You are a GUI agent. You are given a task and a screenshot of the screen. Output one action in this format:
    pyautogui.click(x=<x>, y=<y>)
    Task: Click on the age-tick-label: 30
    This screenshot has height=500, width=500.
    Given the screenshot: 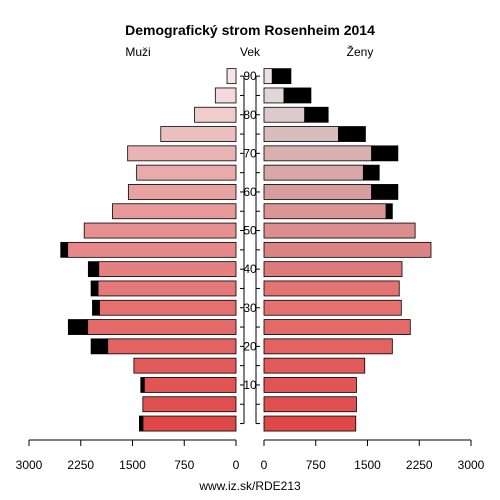 What is the action you would take?
    pyautogui.click(x=250, y=308)
    